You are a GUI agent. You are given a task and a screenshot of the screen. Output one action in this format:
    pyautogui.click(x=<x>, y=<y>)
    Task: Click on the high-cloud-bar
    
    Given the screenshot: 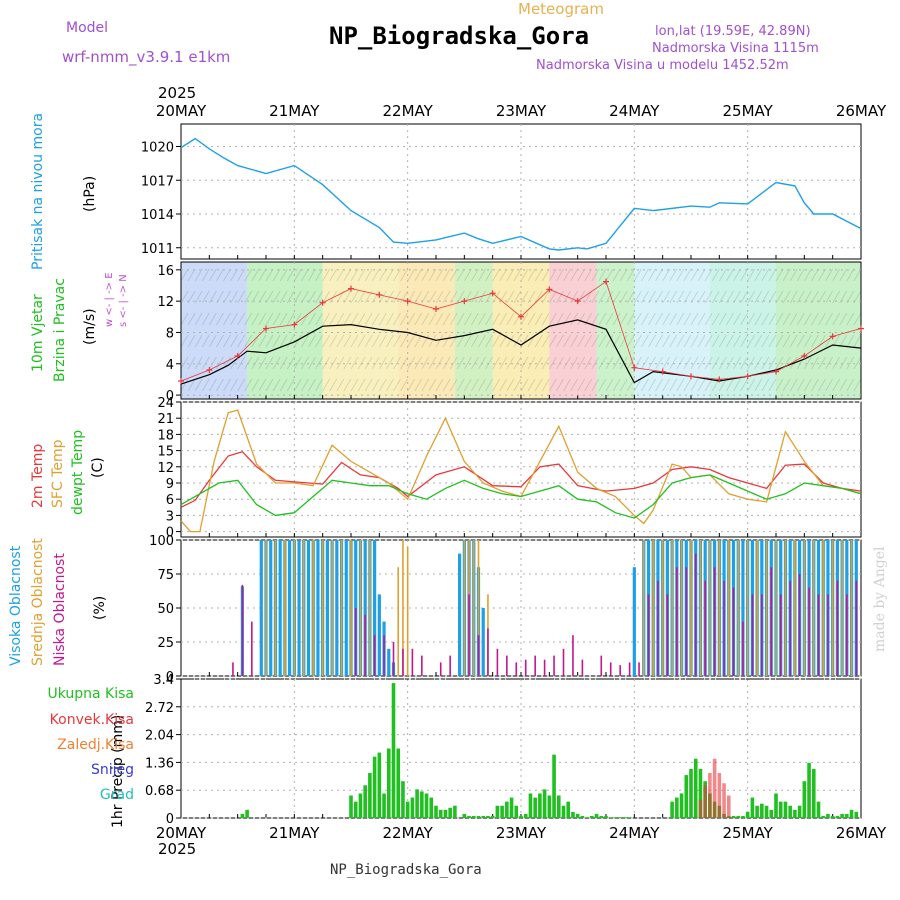 What is the action you would take?
    pyautogui.click(x=337, y=608)
    